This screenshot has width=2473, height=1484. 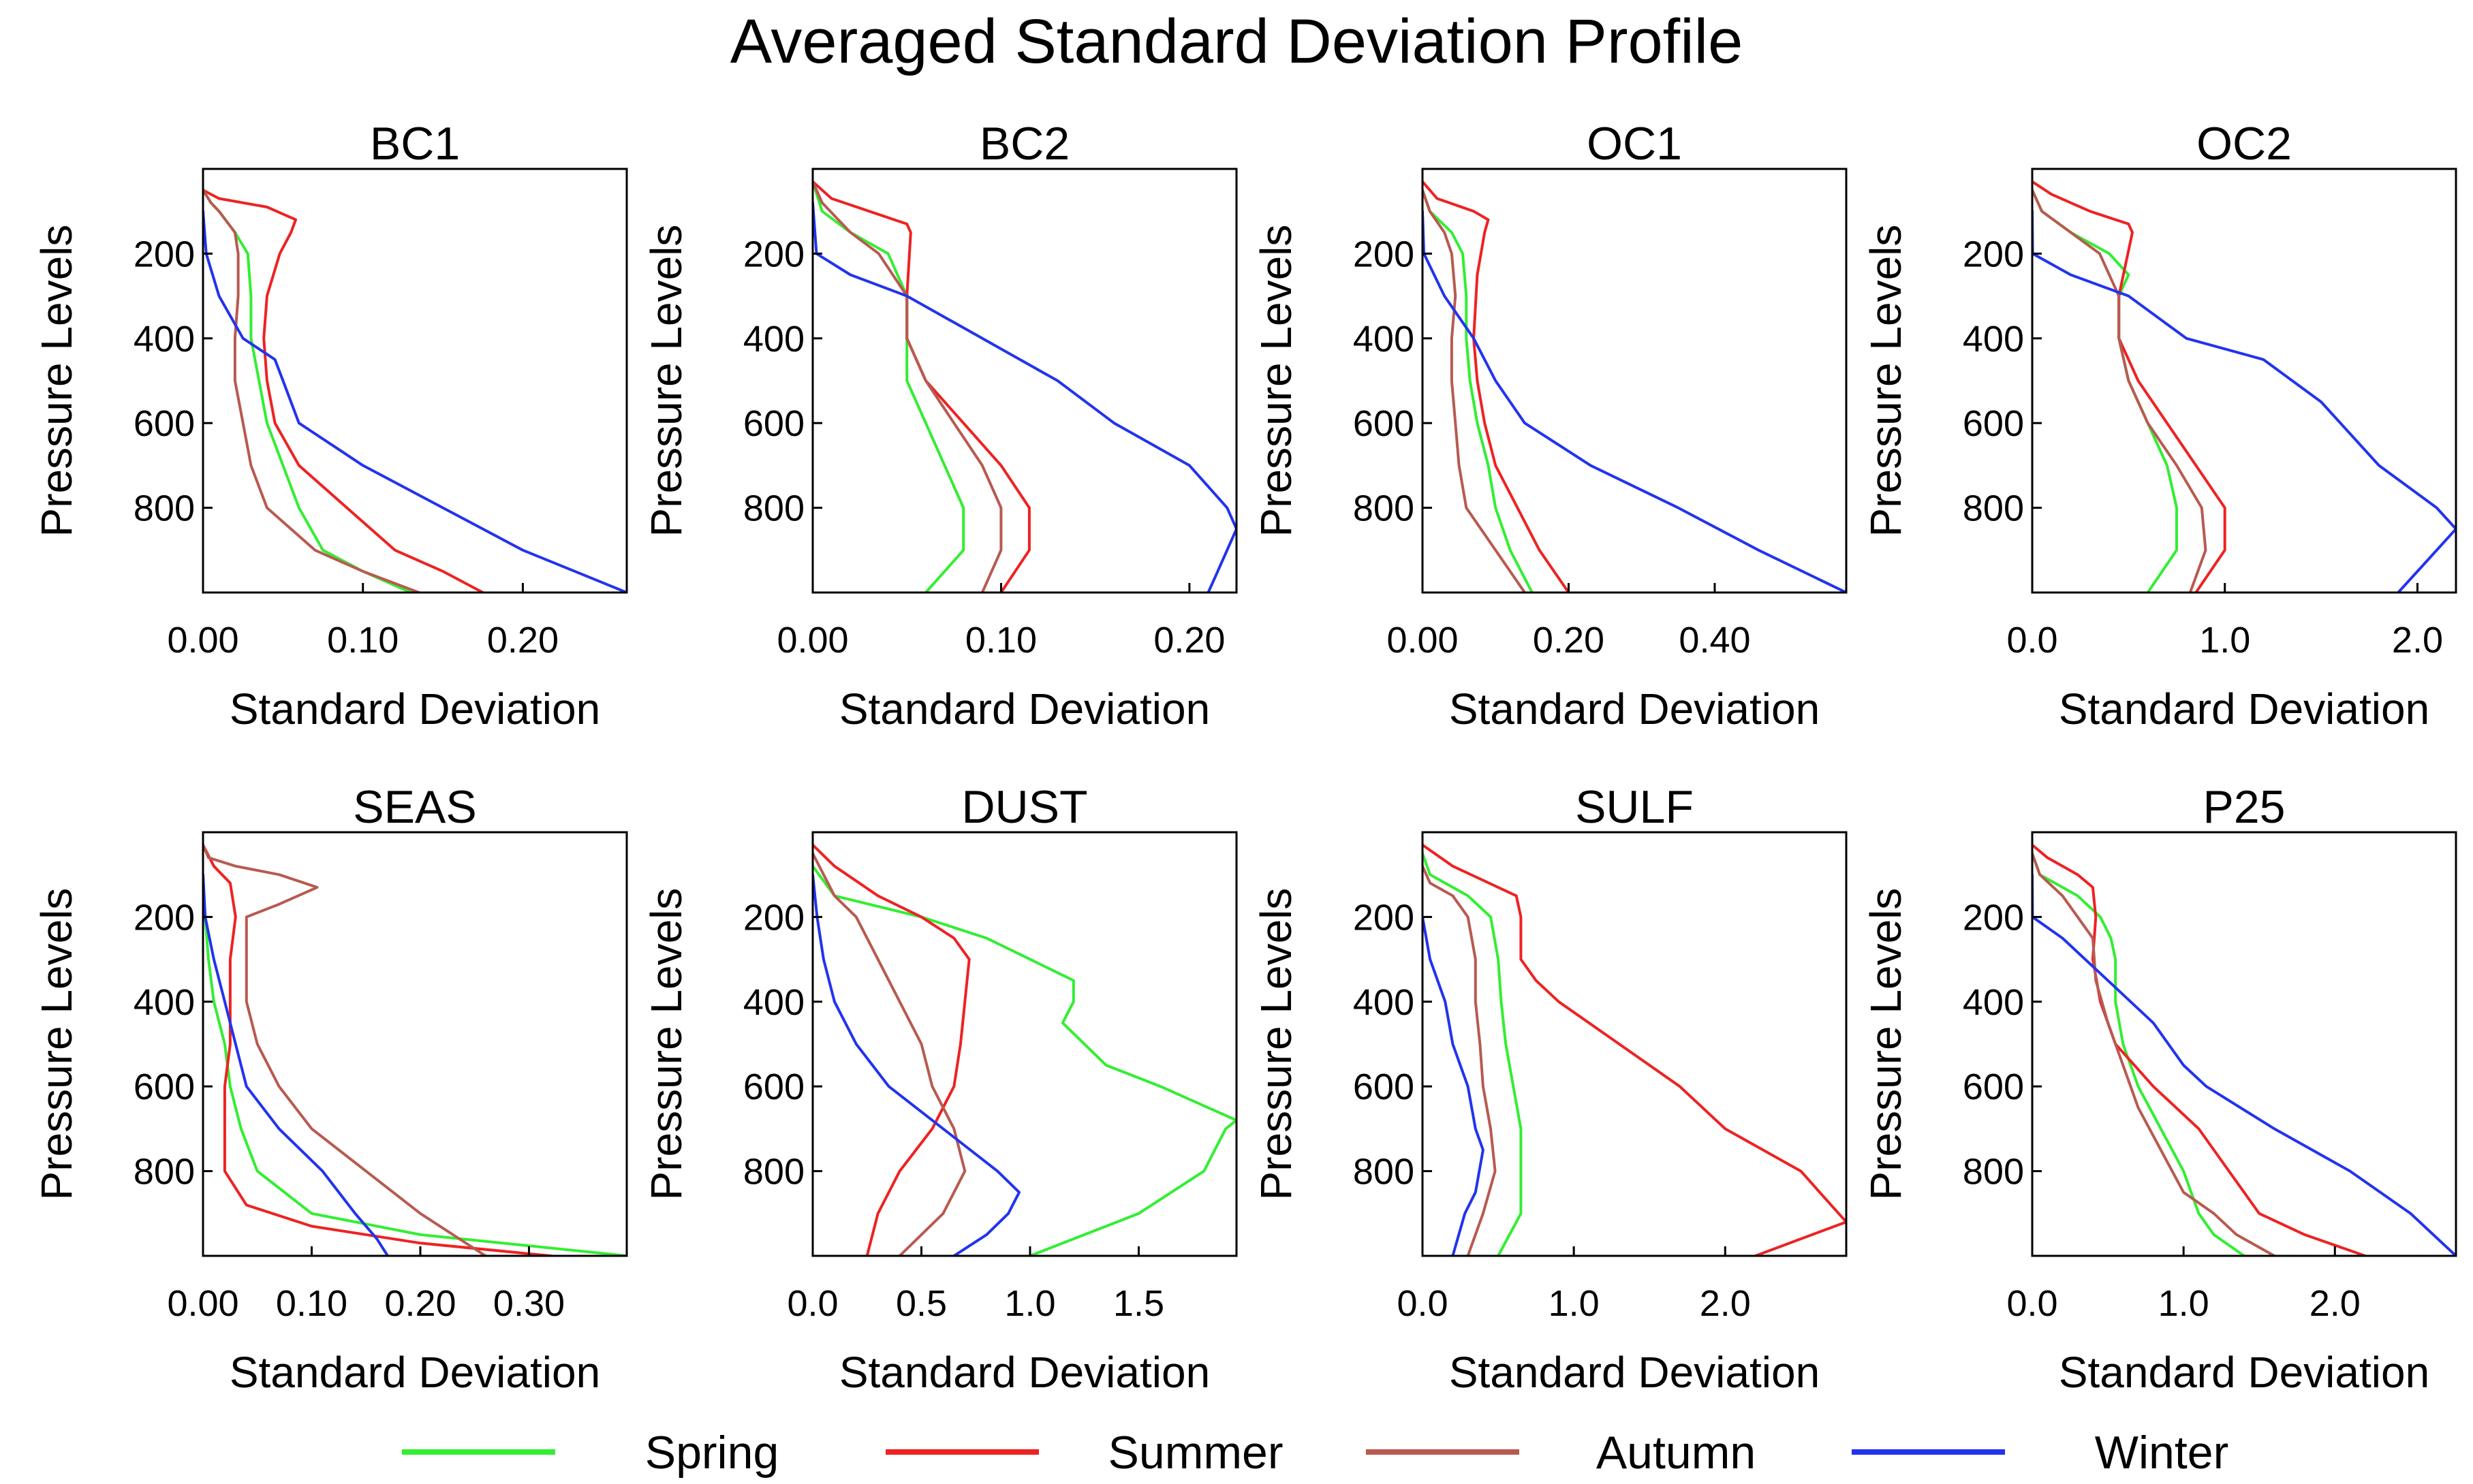 What do you see at coordinates (1138, 1303) in the screenshot?
I see `x-tick-label: 1.5` at bounding box center [1138, 1303].